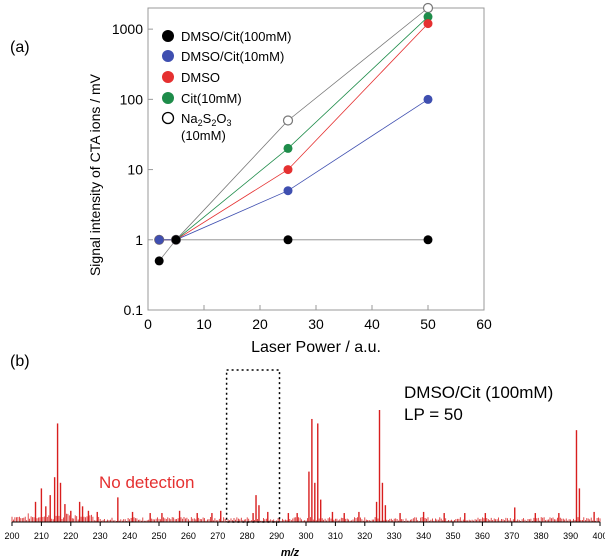  Describe the element at coordinates (11, 536) in the screenshot. I see `mz-tick-label-0: 200` at that location.